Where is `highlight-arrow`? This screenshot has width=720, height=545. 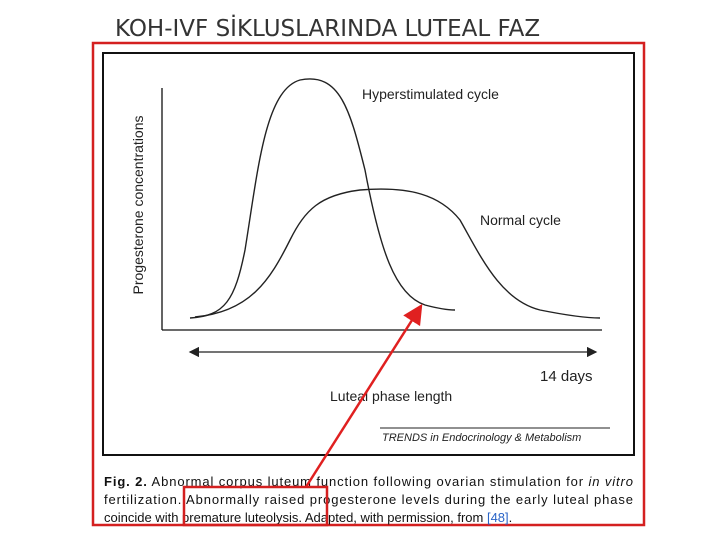
highlight-arrow is located at coordinates (363, 395).